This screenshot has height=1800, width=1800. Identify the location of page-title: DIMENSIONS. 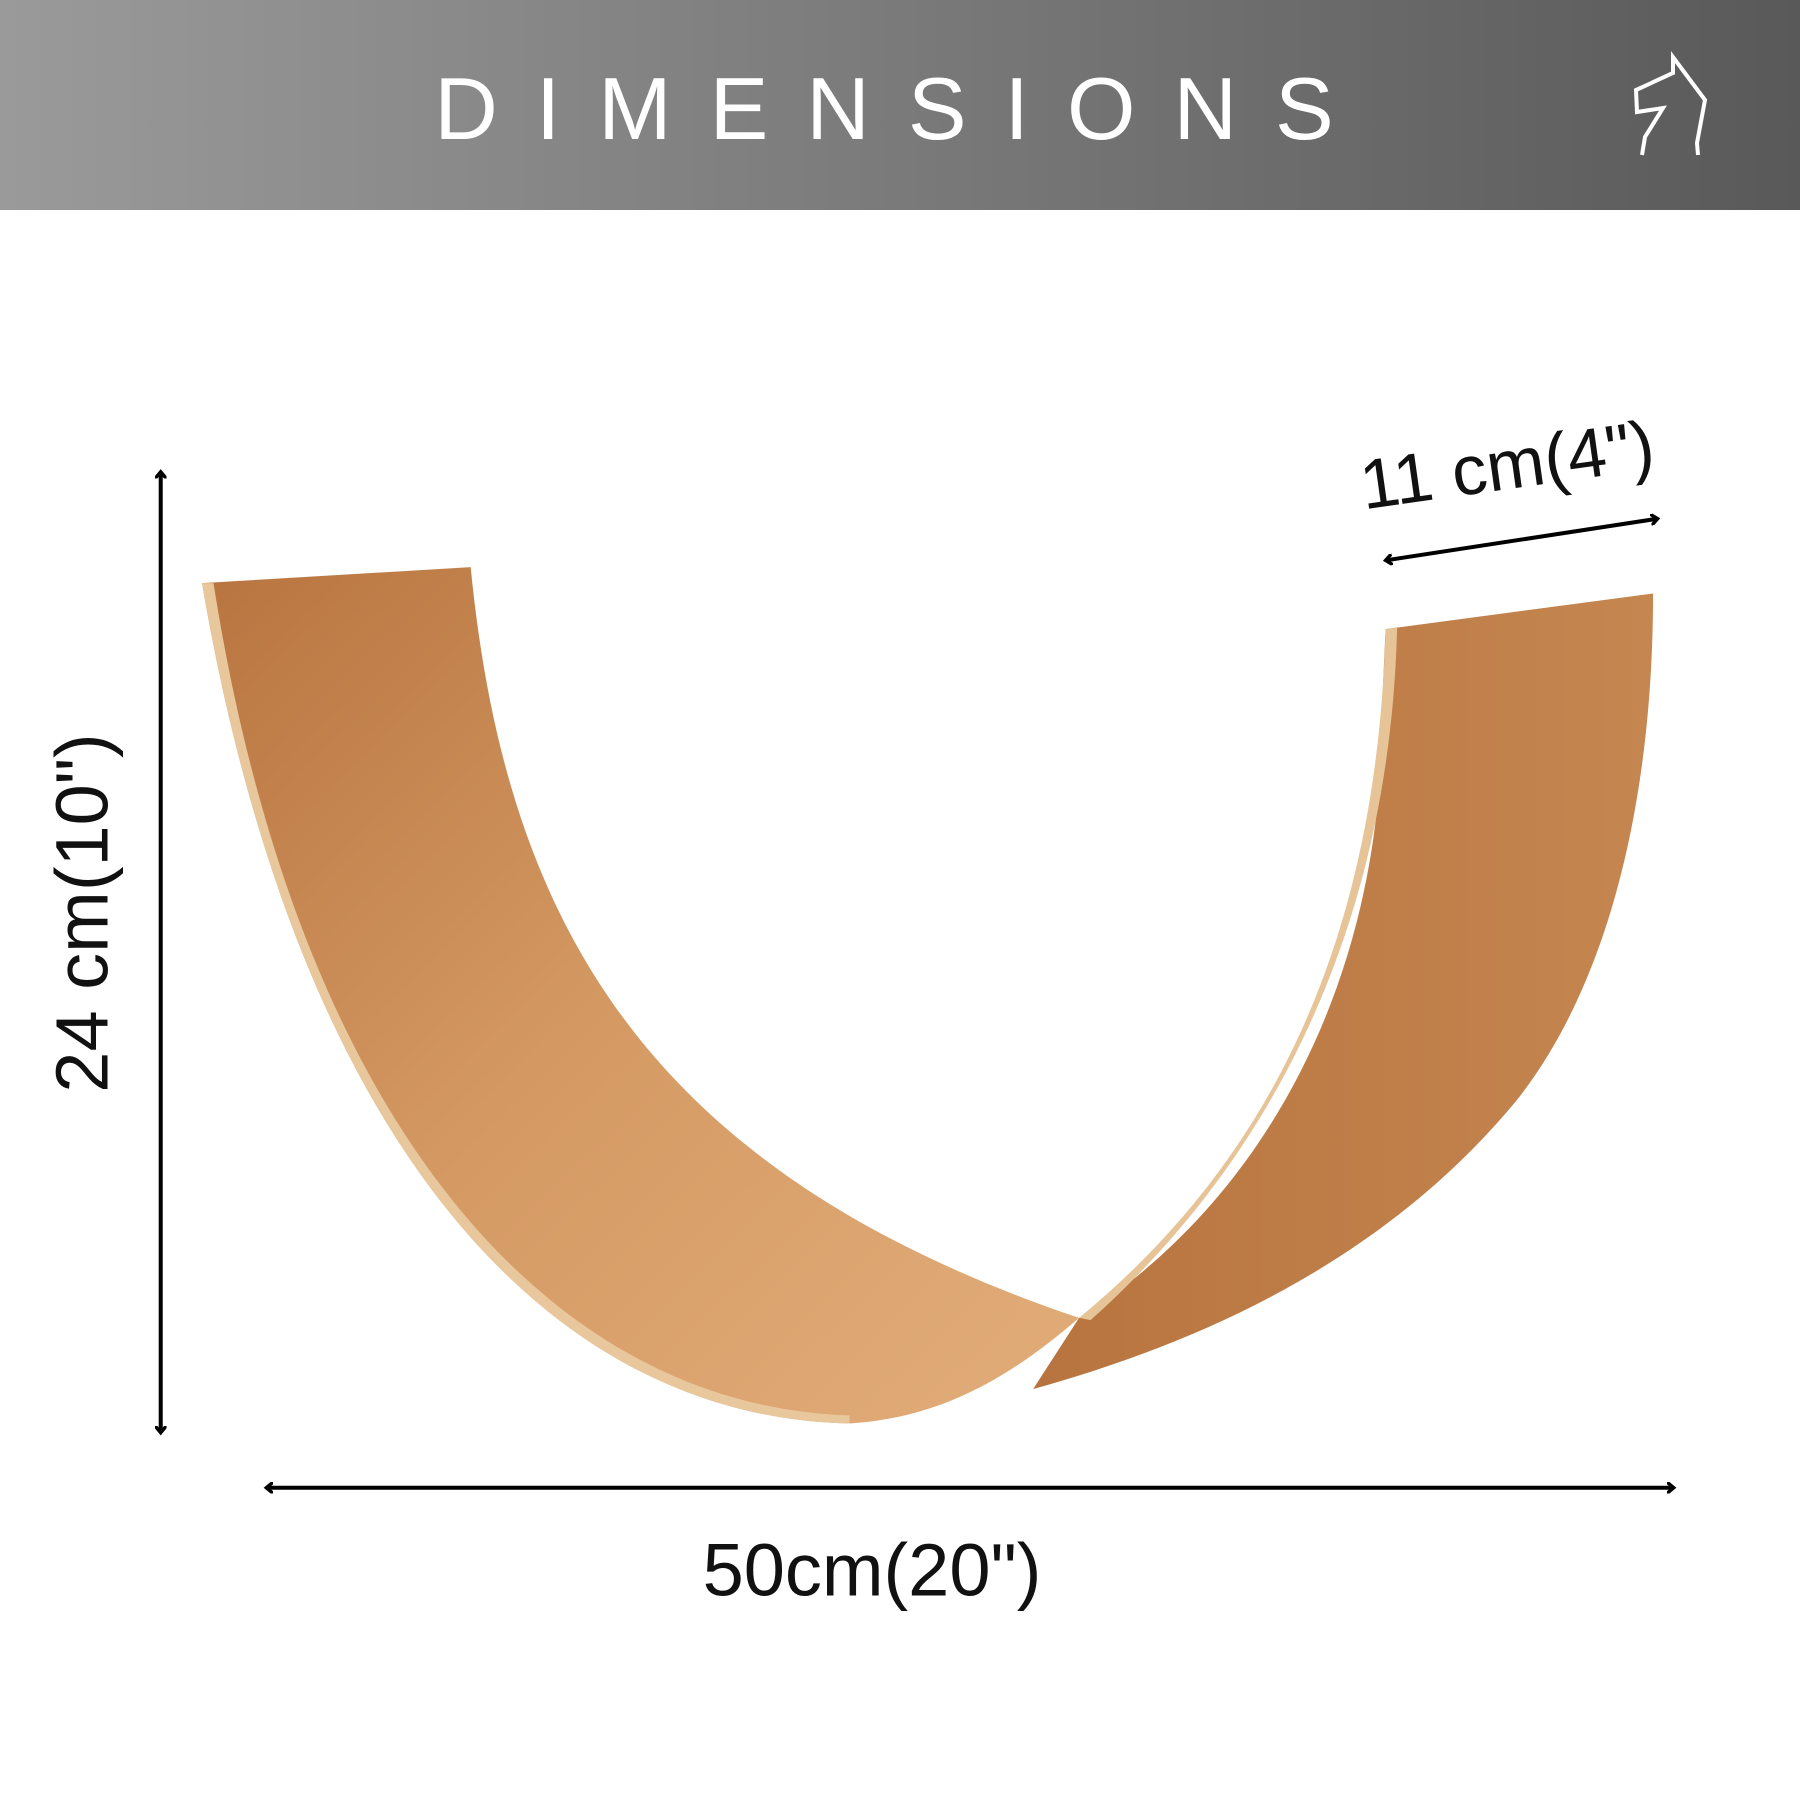
(903, 108).